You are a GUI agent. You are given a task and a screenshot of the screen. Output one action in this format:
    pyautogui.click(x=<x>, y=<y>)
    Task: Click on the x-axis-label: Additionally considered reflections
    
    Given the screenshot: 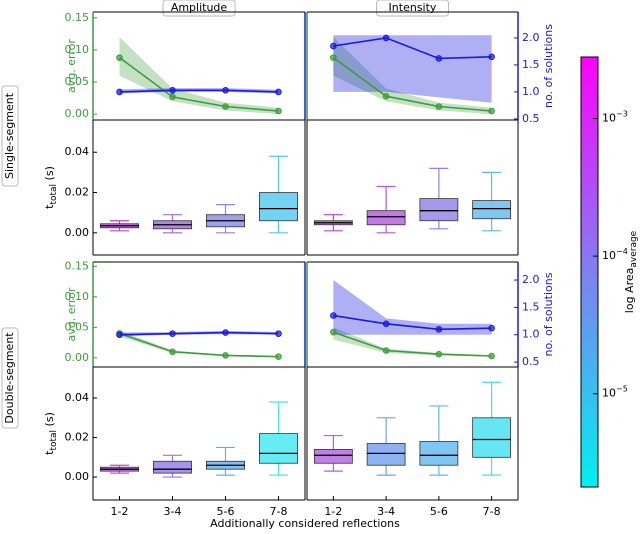 What is the action you would take?
    pyautogui.click(x=305, y=523)
    